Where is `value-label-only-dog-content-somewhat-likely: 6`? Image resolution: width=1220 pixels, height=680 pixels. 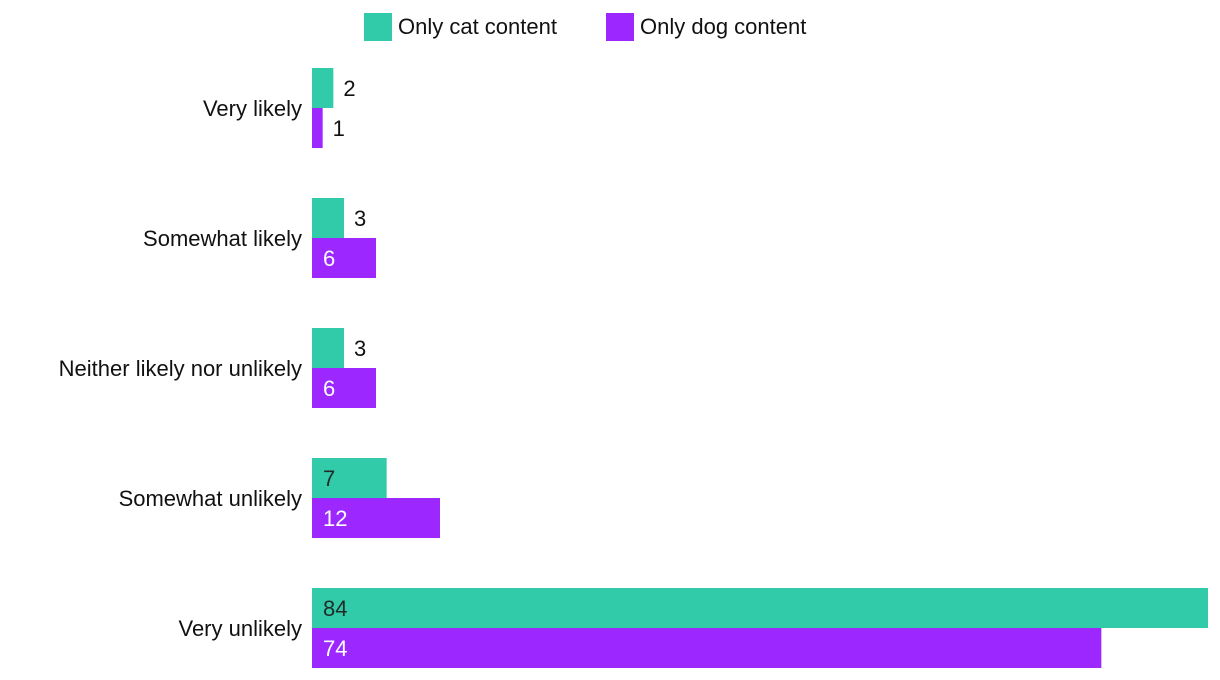 value-label-only-dog-content-somewhat-likely: 6 is located at coordinates (329, 258).